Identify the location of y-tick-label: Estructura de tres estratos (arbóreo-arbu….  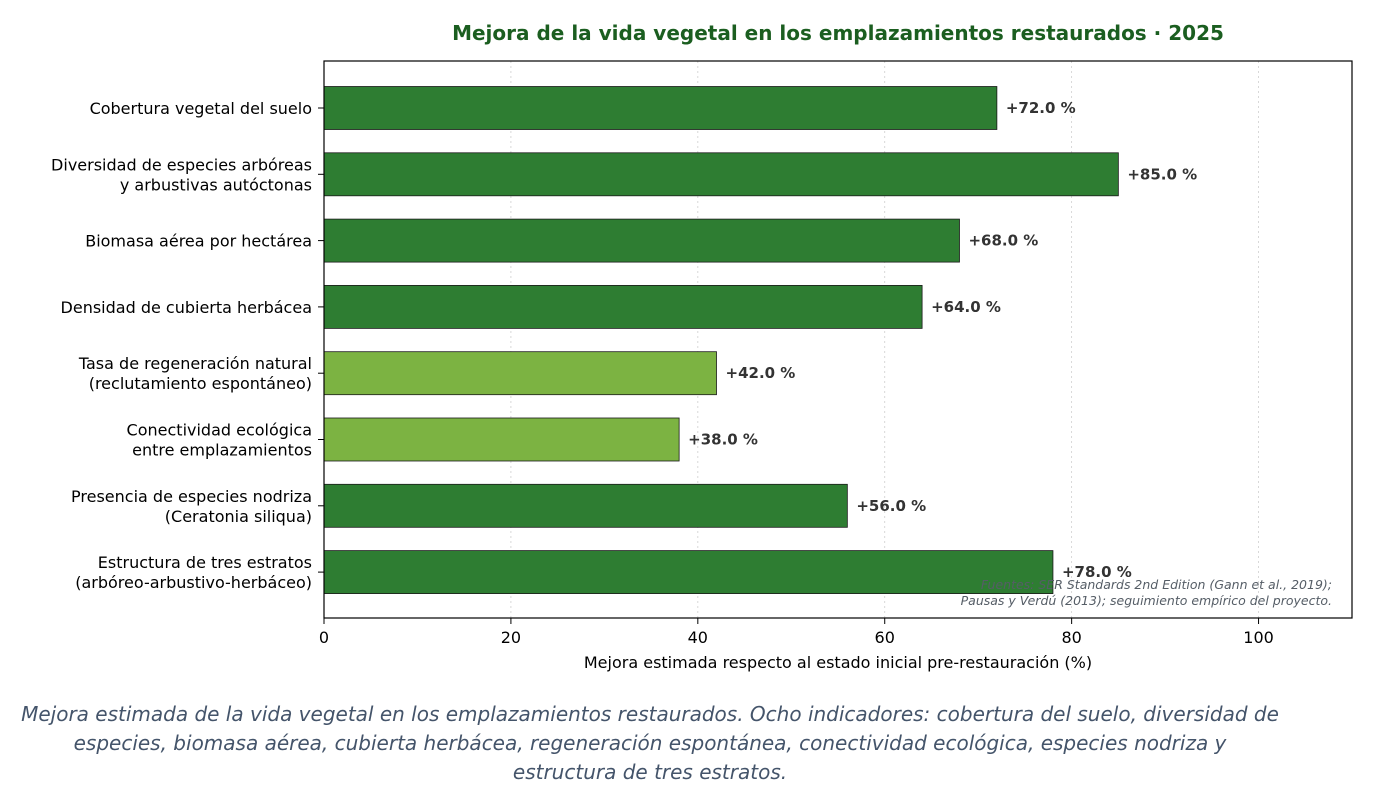
(193, 572).